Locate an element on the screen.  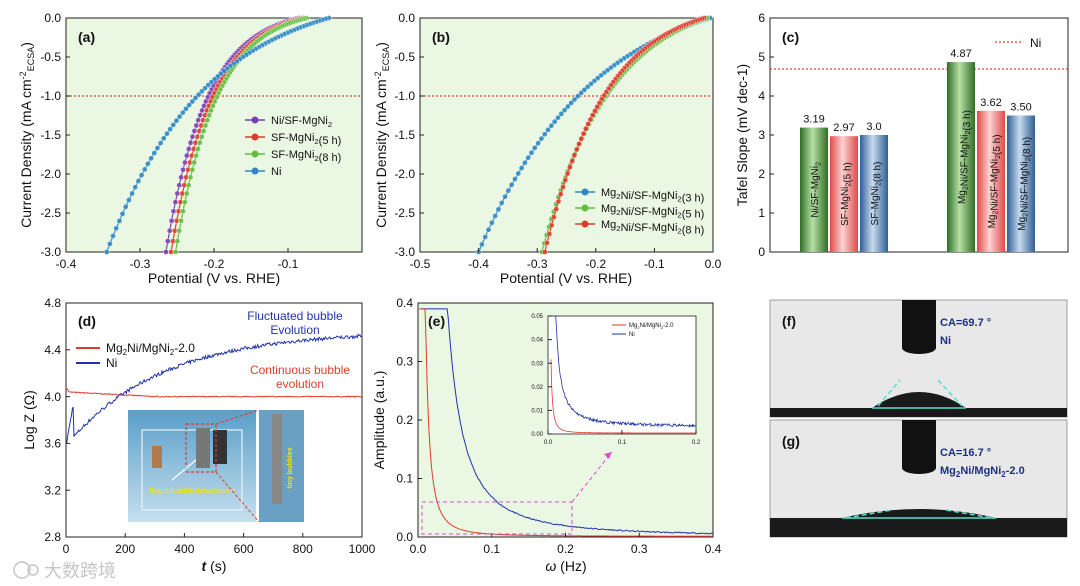
inset-series-line is located at coordinates (623, 396).